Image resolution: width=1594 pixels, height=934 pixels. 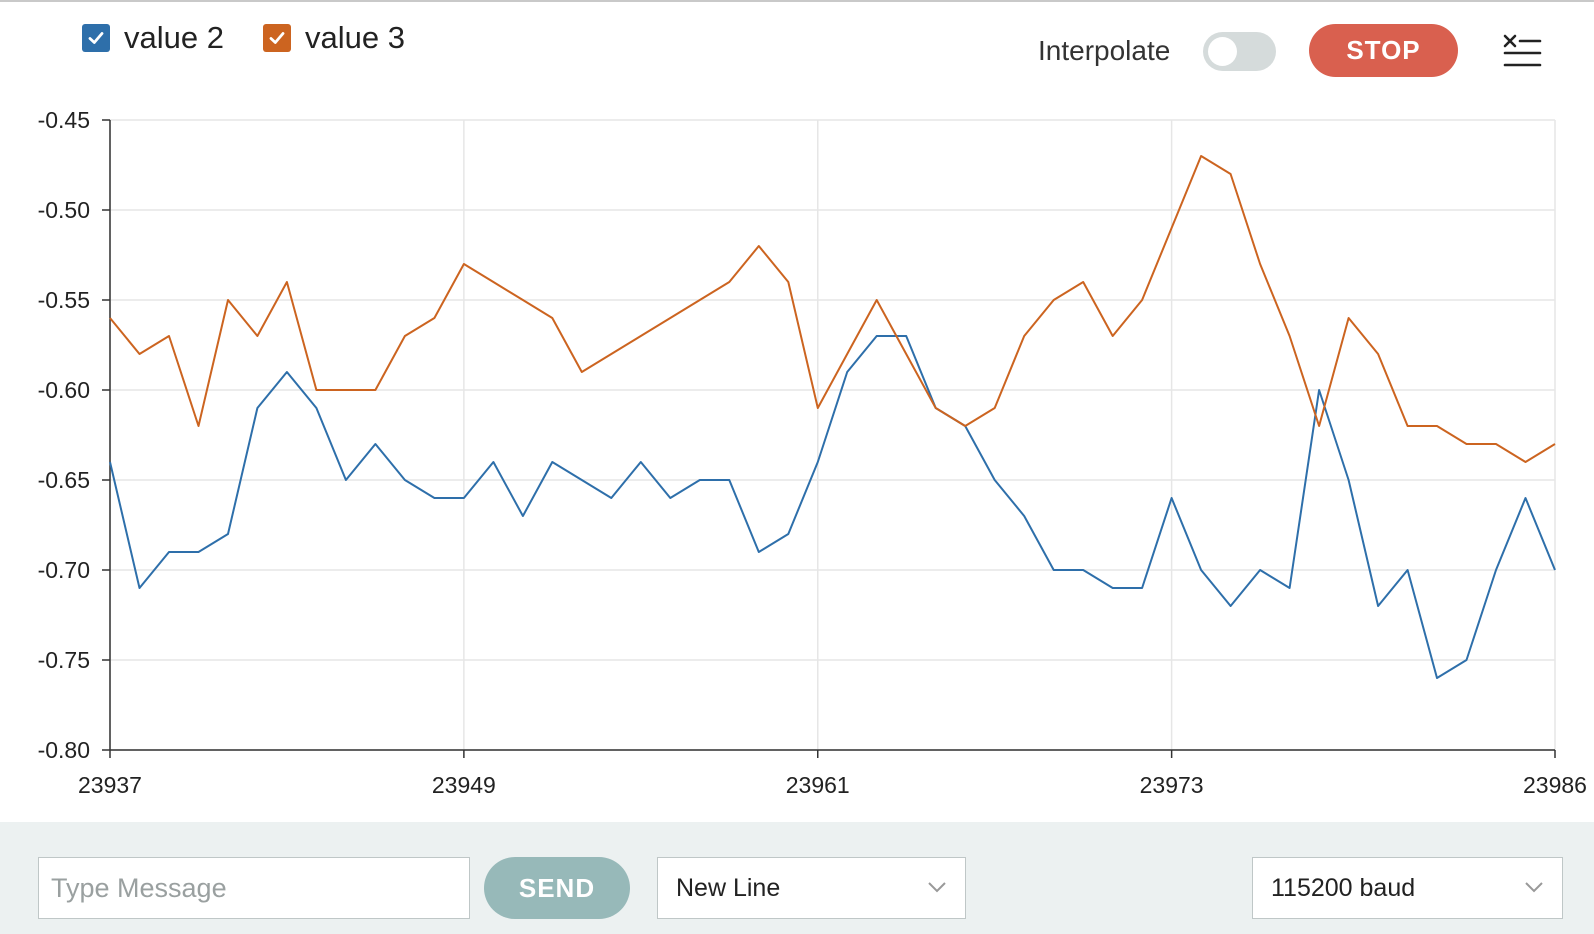 What do you see at coordinates (1343, 887) in the screenshot?
I see `baud-rate-value: 115200 baud` at bounding box center [1343, 887].